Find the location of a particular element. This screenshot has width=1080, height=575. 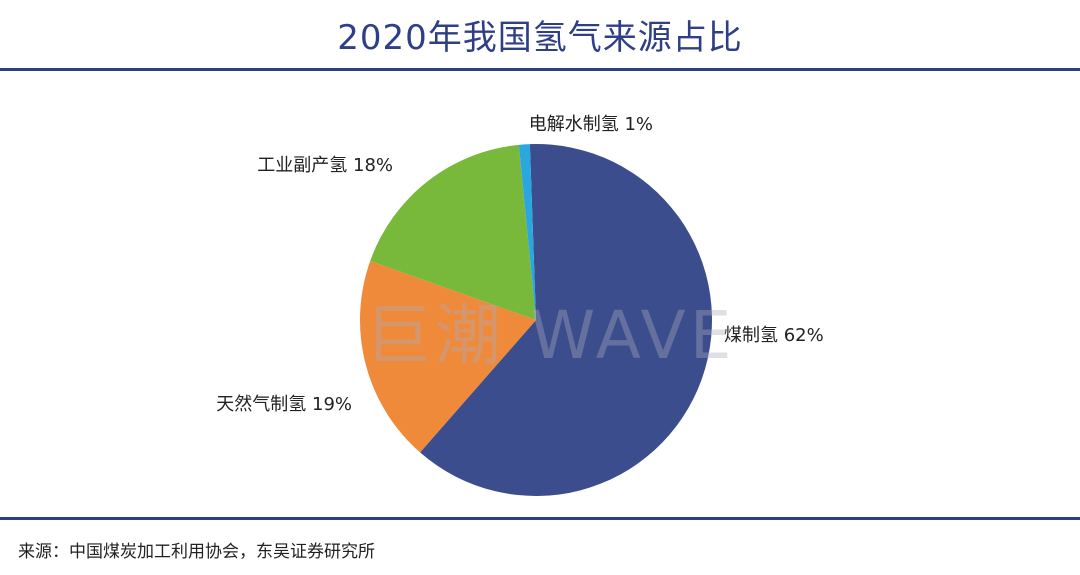

source-note: 来源：中国煤炭加工利用协会，东吴证券研究所 is located at coordinates (196, 552).